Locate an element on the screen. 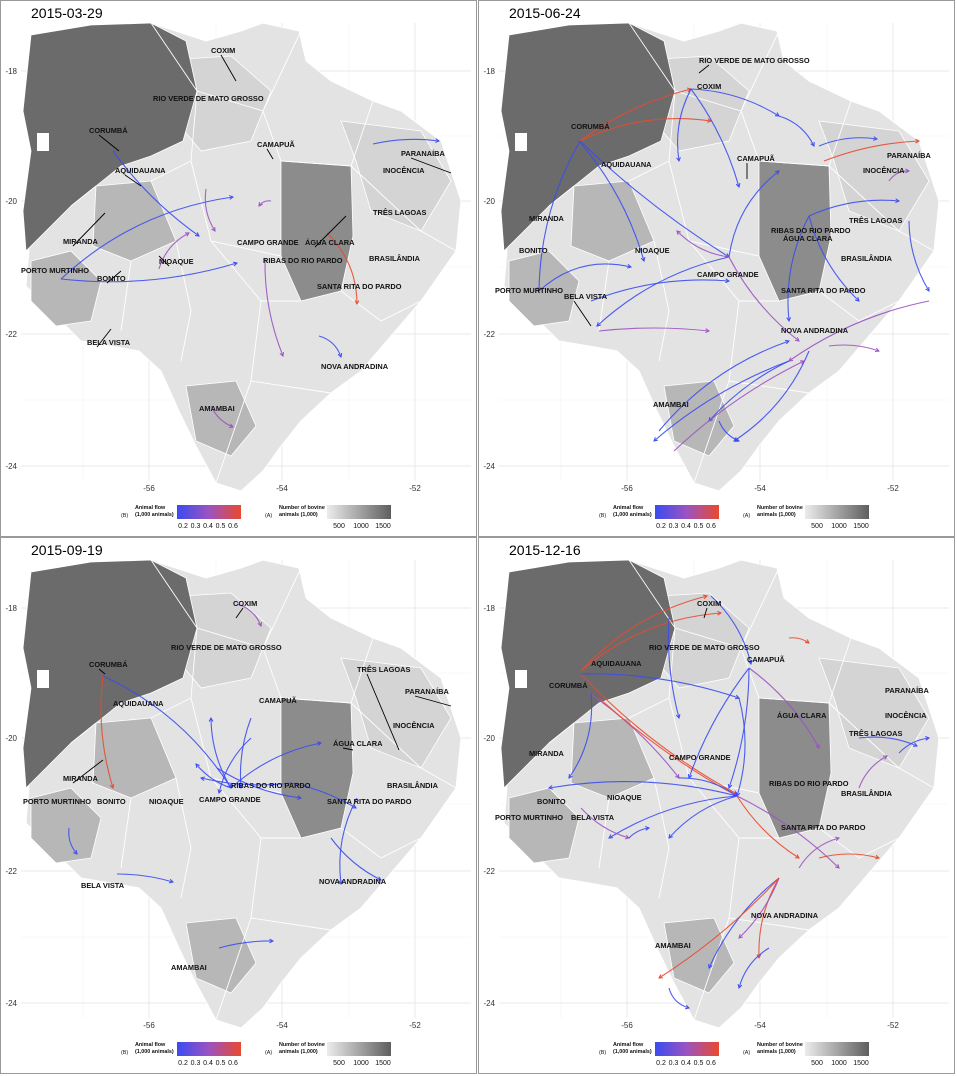 This screenshot has width=957, height=1076. city-label: TRÊS LAGOAS is located at coordinates (383, 669).